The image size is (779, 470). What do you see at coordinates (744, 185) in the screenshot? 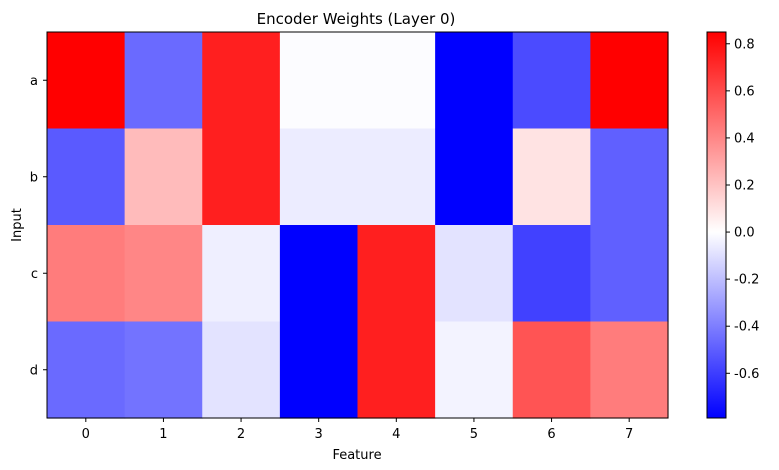
I see `colorbar-tick-label: 0.2` at bounding box center [744, 185].